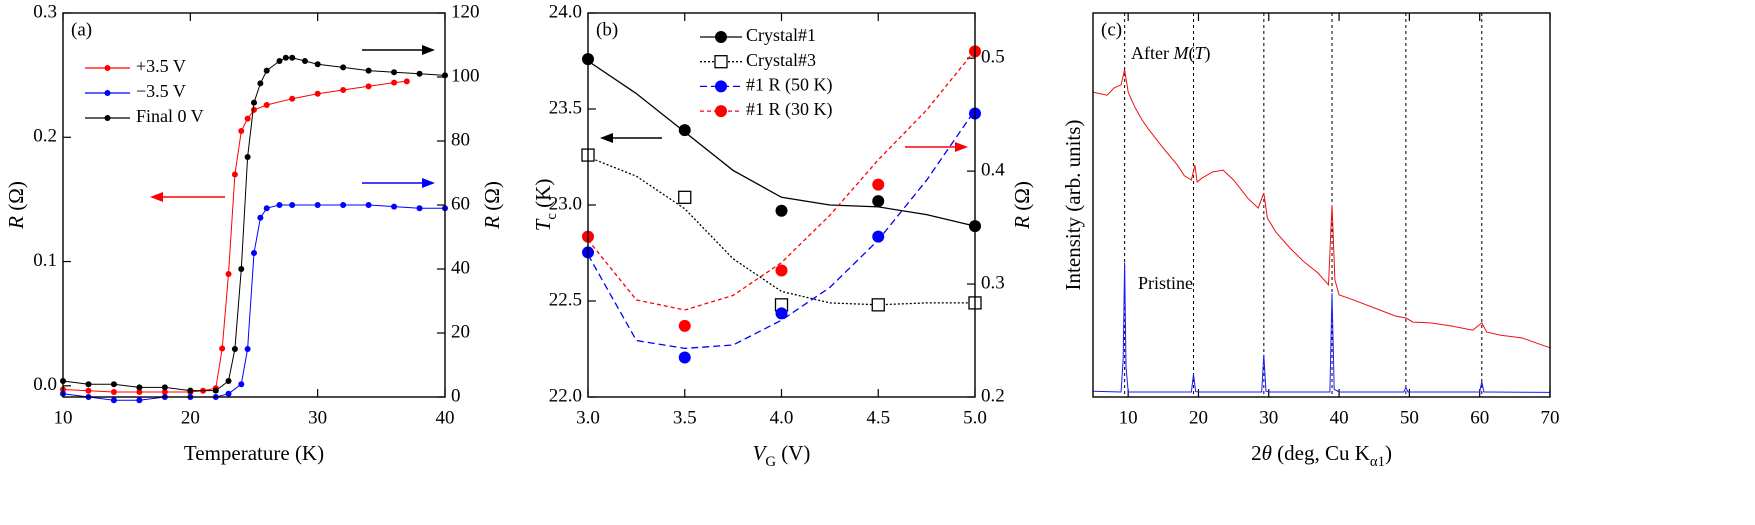  Describe the element at coordinates (460, 203) in the screenshot. I see `y2-tick-label: 60` at that location.